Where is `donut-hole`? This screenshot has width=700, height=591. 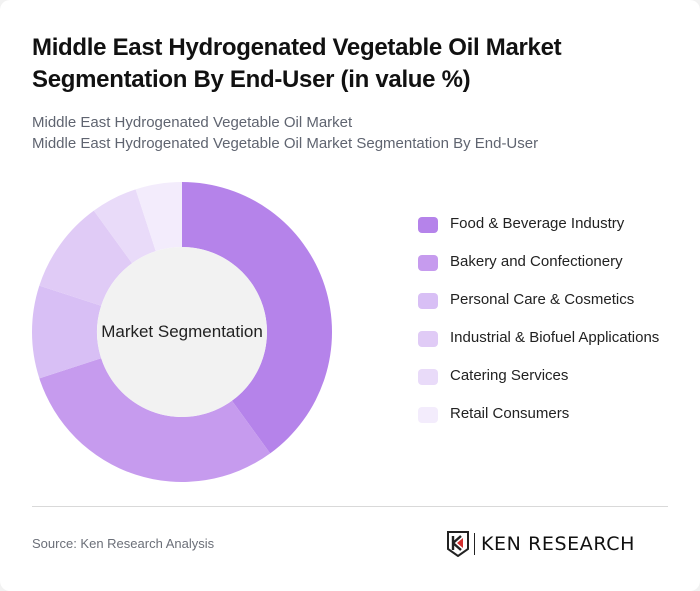 donut-hole is located at coordinates (182, 332).